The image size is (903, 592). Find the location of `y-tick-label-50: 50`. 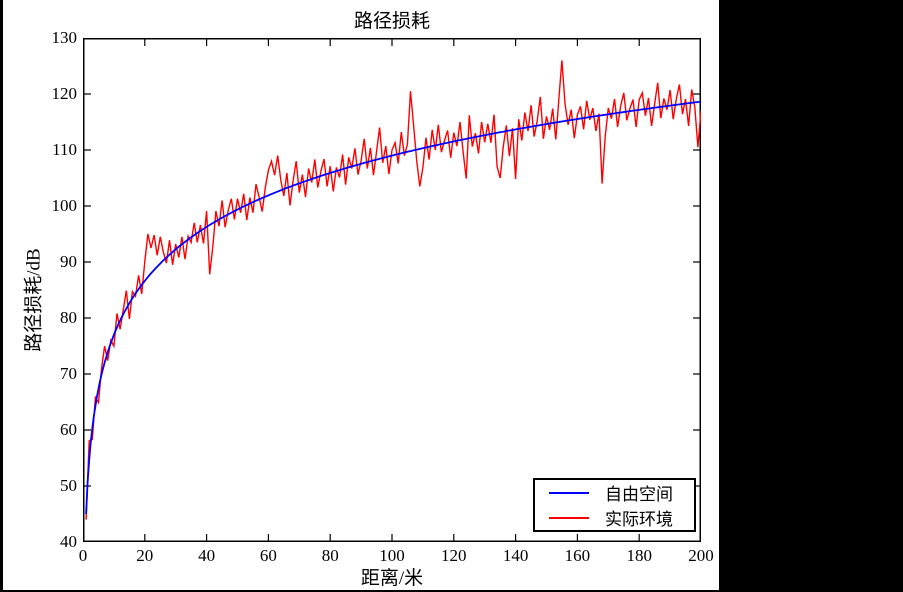

y-tick-label-50: 50 is located at coordinates (68, 485).